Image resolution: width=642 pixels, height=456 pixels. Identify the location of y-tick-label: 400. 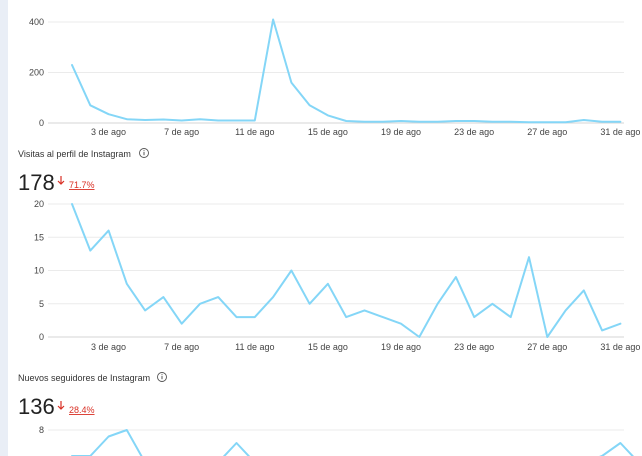
(36, 22).